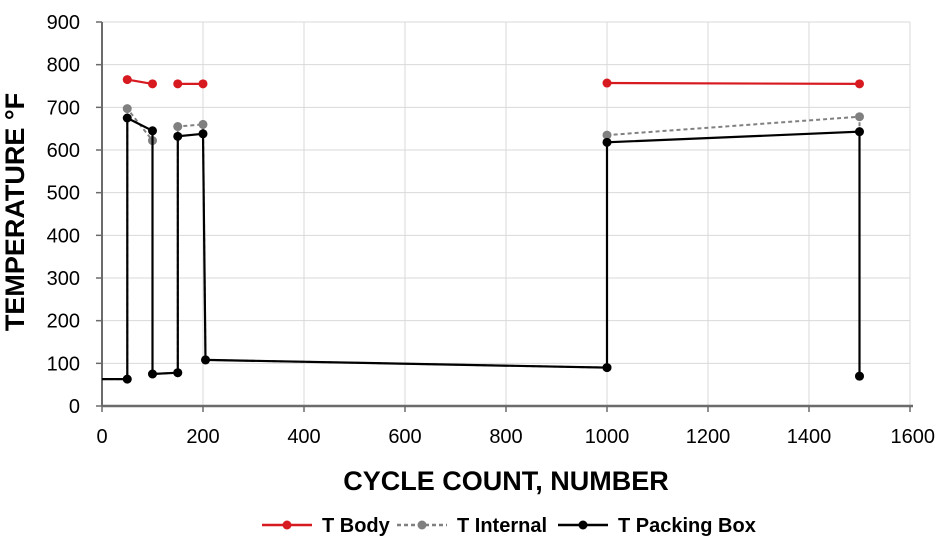 The height and width of the screenshot is (541, 935). Describe the element at coordinates (505, 437) in the screenshot. I see `x-tick-label: 800` at that location.